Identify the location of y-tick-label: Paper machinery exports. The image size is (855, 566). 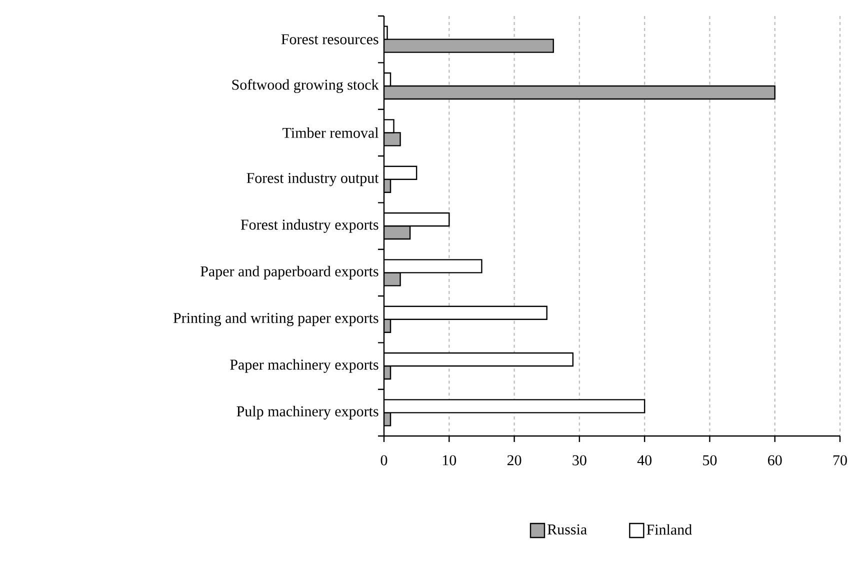
(304, 366).